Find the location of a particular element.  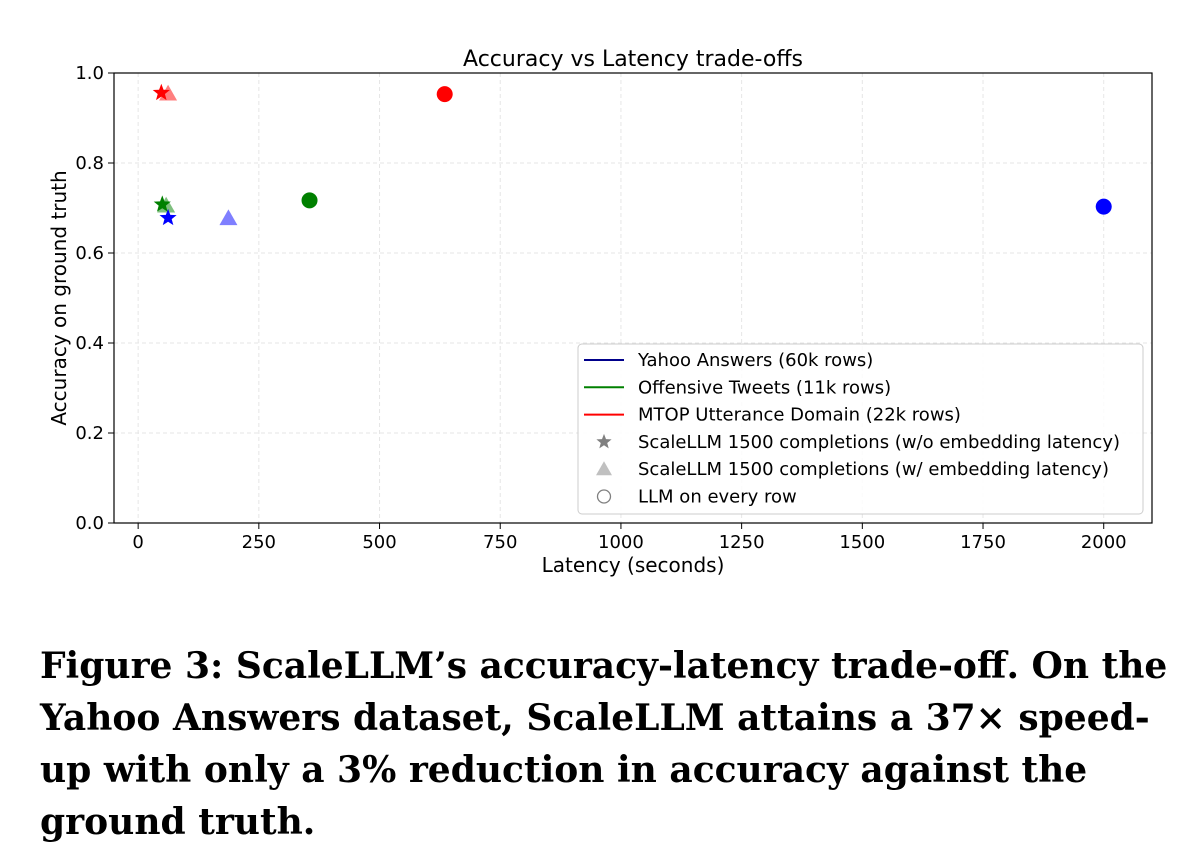

legend-box is located at coordinates (860, 429).